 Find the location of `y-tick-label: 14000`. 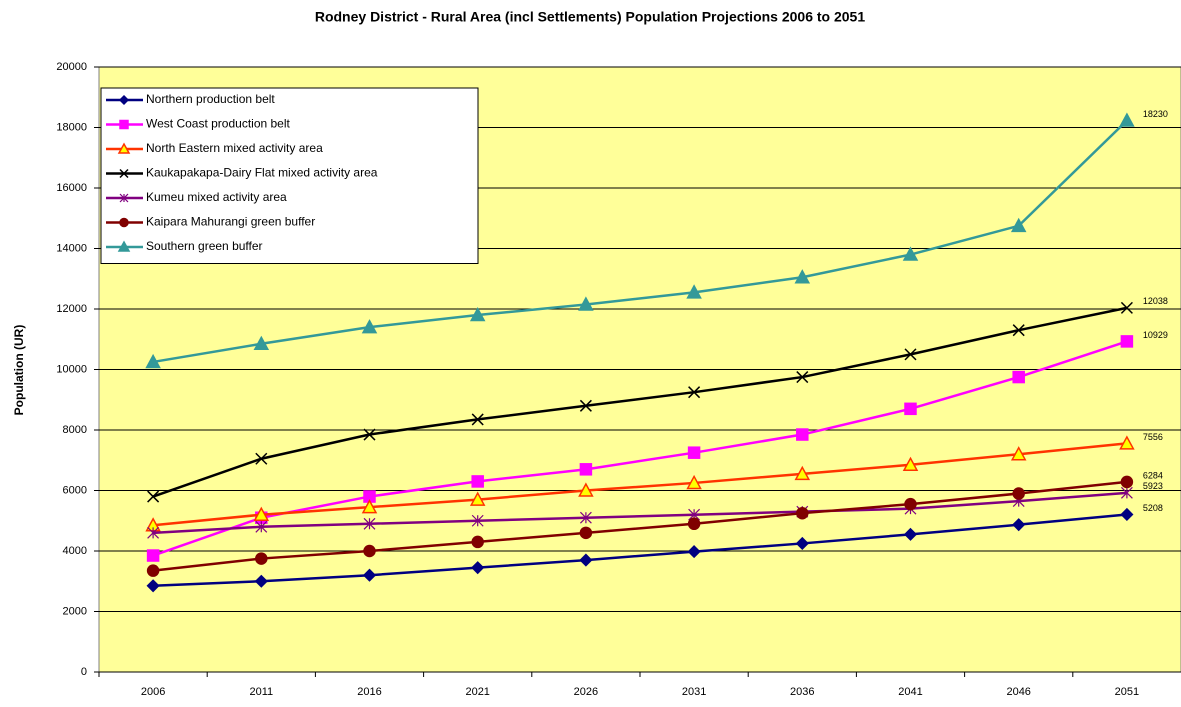

y-tick-label: 14000 is located at coordinates (71, 248).